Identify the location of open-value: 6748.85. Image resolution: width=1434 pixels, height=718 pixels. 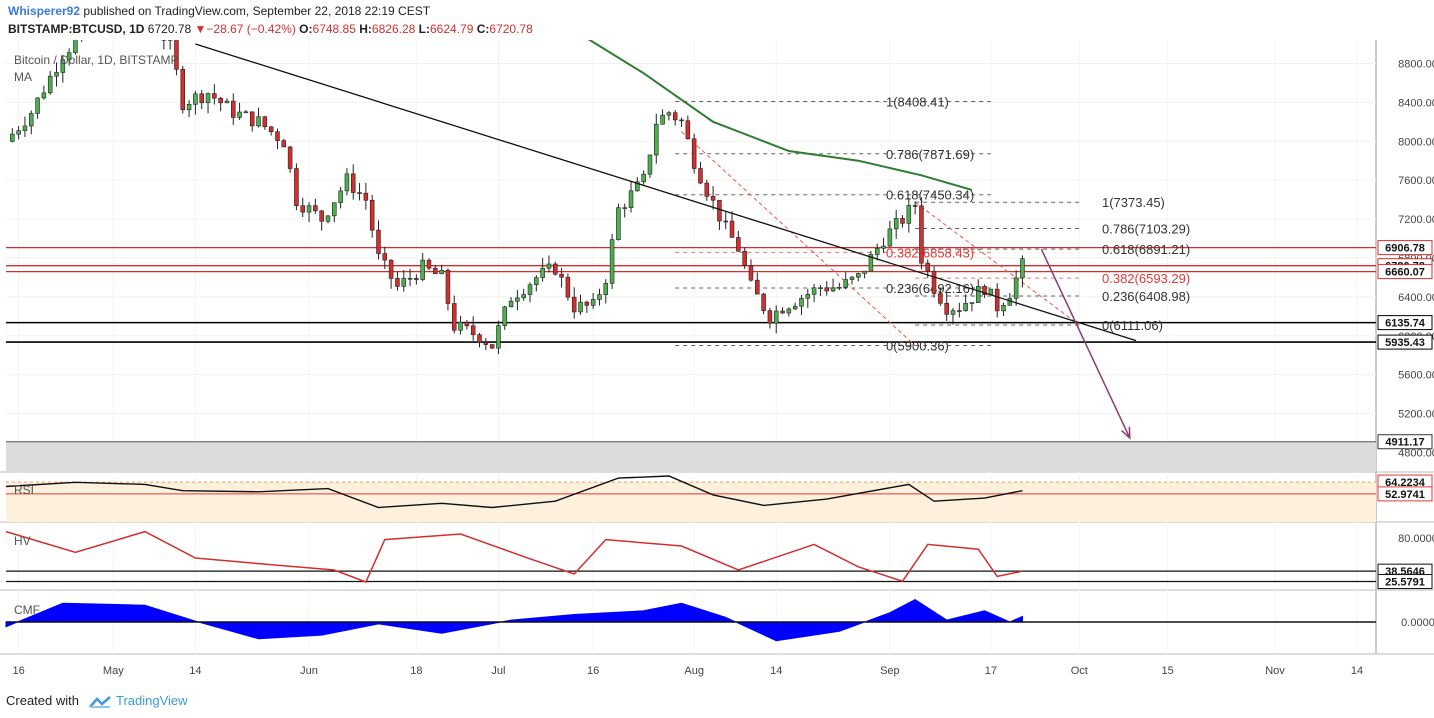
(334, 29).